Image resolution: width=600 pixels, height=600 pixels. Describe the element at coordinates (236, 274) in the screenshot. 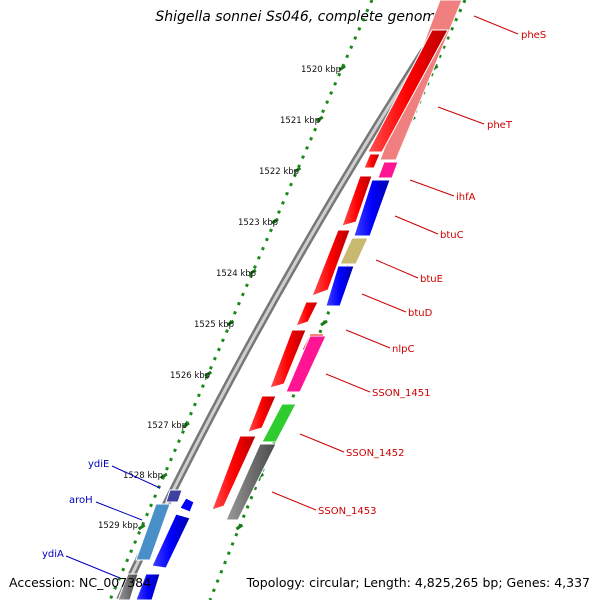

I see `kbp-tick-label: 1524 kbp` at that location.